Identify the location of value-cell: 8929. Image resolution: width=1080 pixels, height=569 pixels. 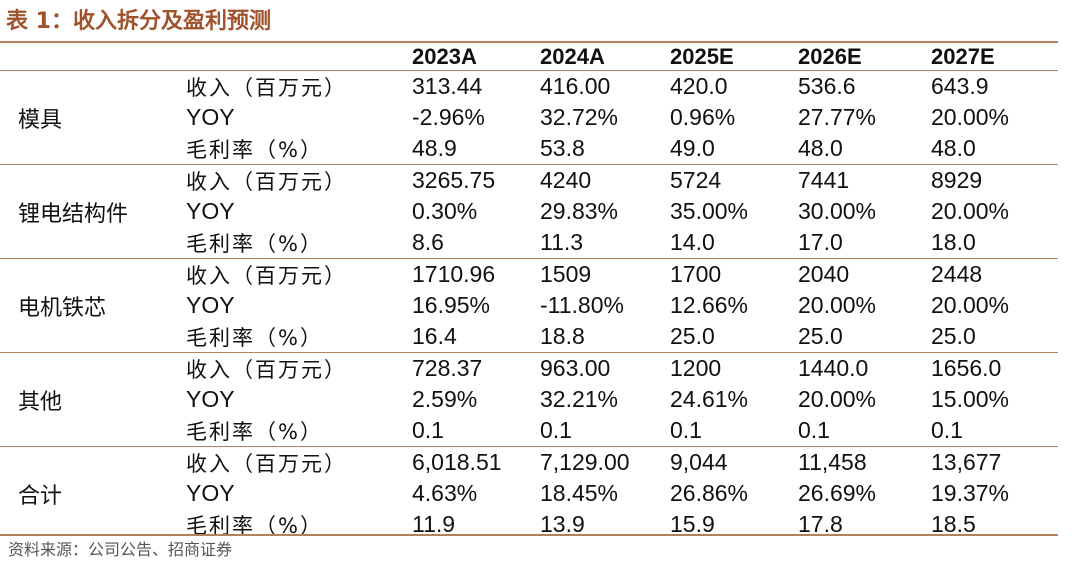
(994, 180).